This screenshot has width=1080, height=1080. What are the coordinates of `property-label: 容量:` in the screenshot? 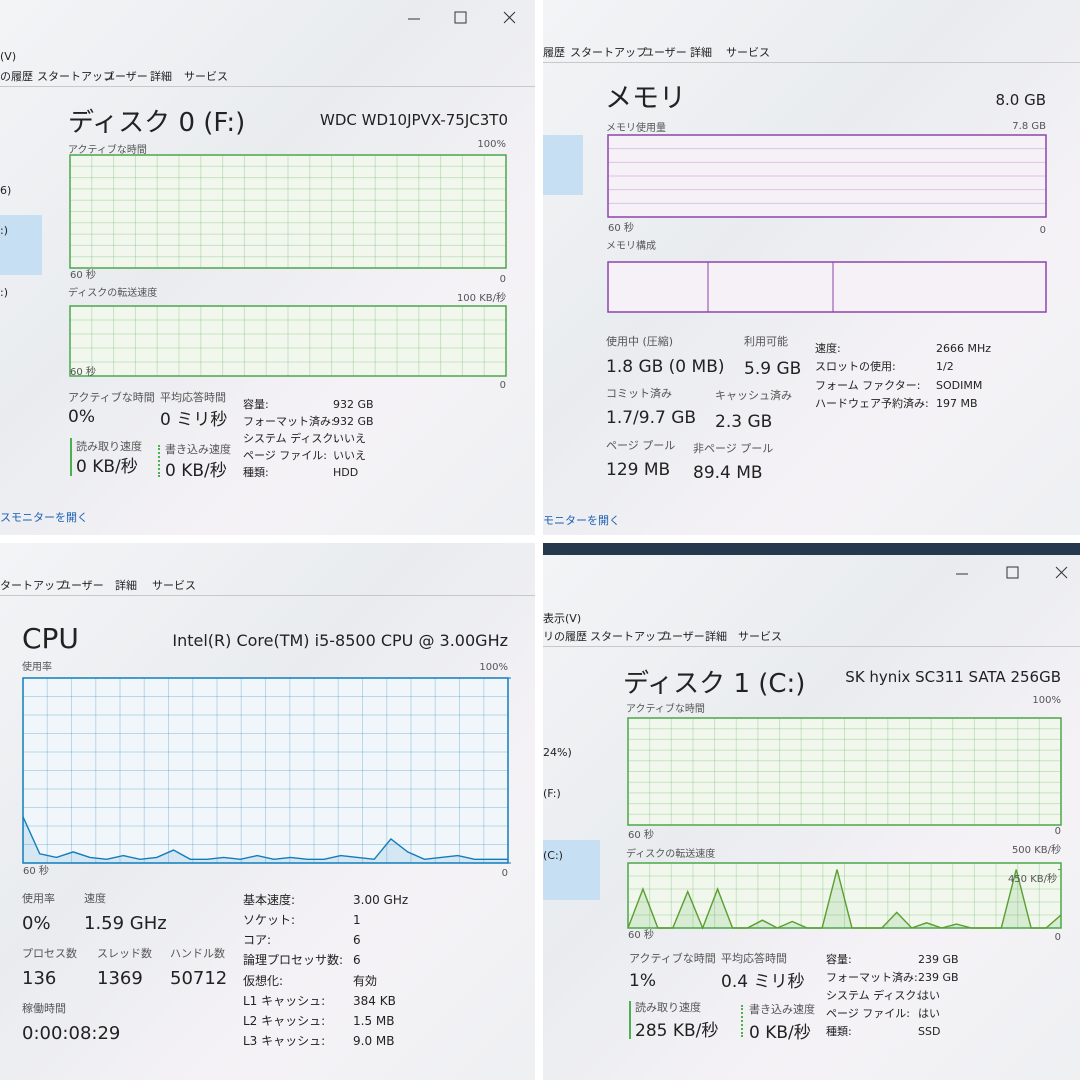 It's located at (839, 959).